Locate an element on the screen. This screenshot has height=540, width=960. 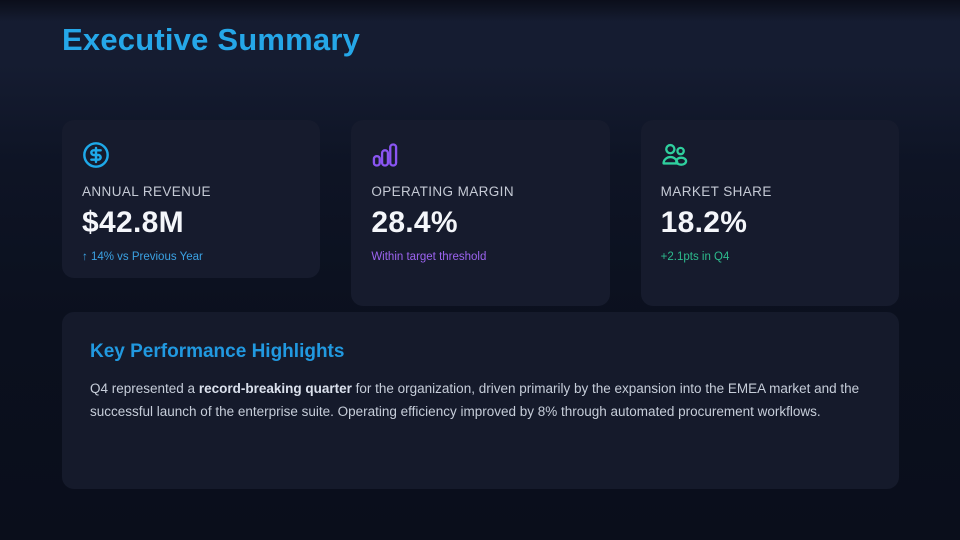
users-icon is located at coordinates (675, 155).